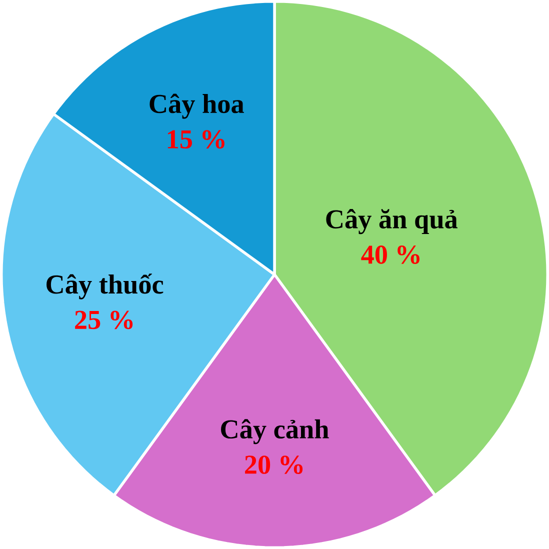 This screenshot has width=549, height=549. I want to click on slice-label: Cây thuốc, so click(105, 287).